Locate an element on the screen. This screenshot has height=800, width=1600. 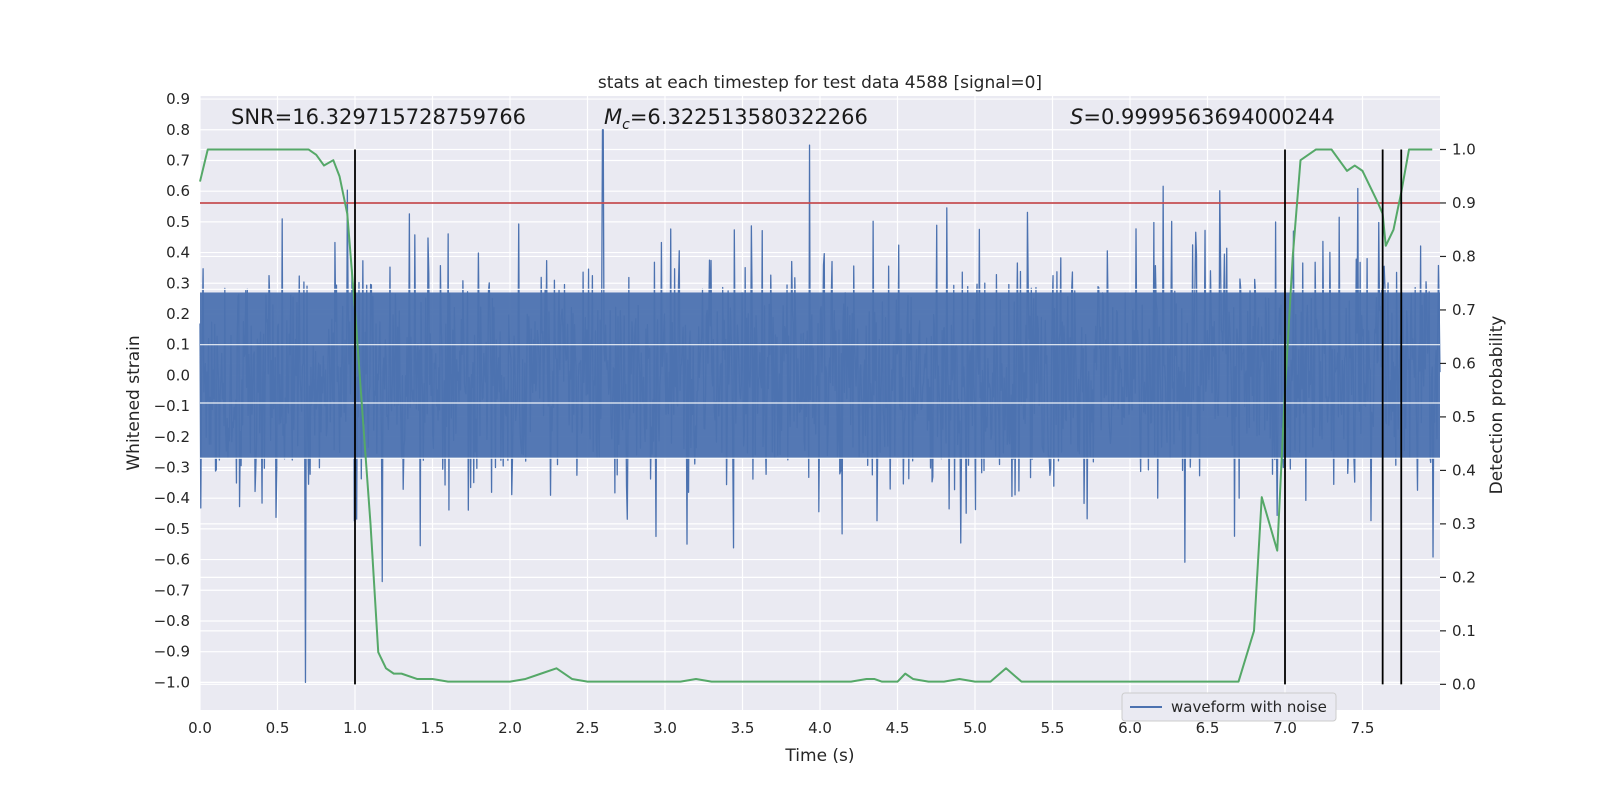
x-tick-label: 3.0 is located at coordinates (665, 728).